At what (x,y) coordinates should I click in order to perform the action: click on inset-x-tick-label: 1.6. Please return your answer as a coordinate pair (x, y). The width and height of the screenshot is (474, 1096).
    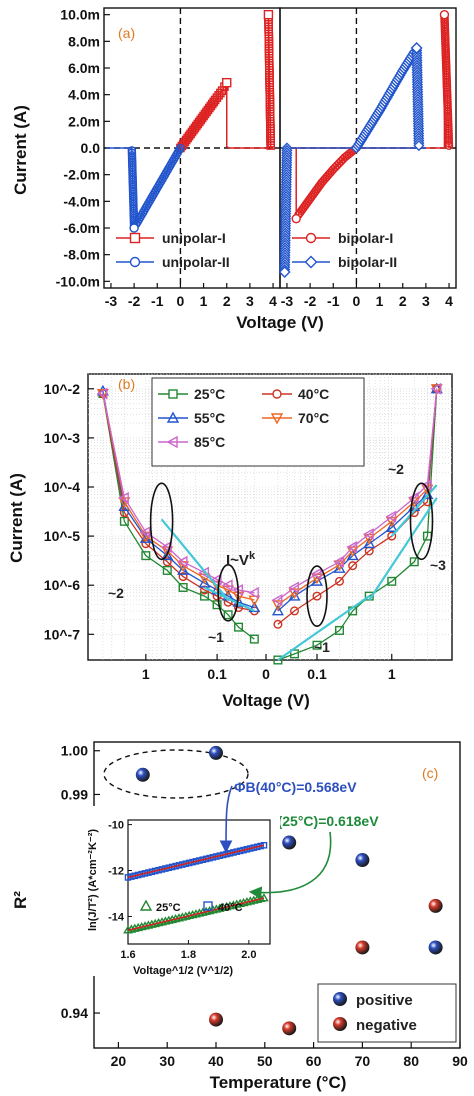
    Looking at the image, I should click on (127, 955).